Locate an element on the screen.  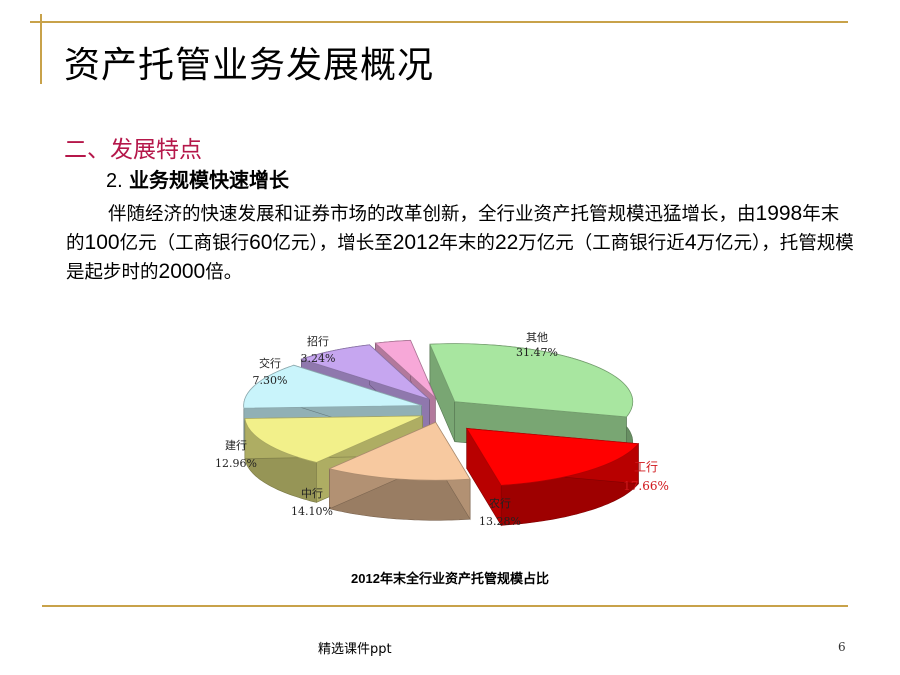
top-rule is located at coordinates (439, 22).